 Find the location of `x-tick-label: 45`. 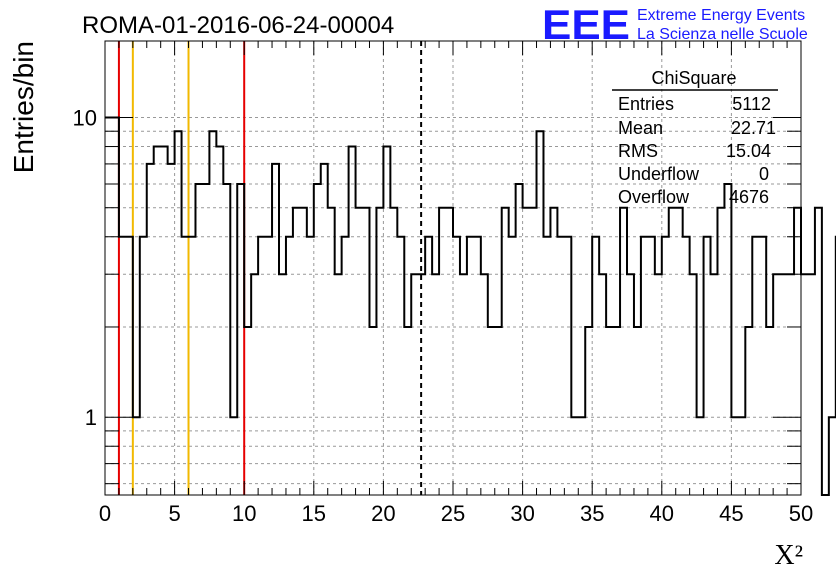

x-tick-label: 45 is located at coordinates (731, 513).